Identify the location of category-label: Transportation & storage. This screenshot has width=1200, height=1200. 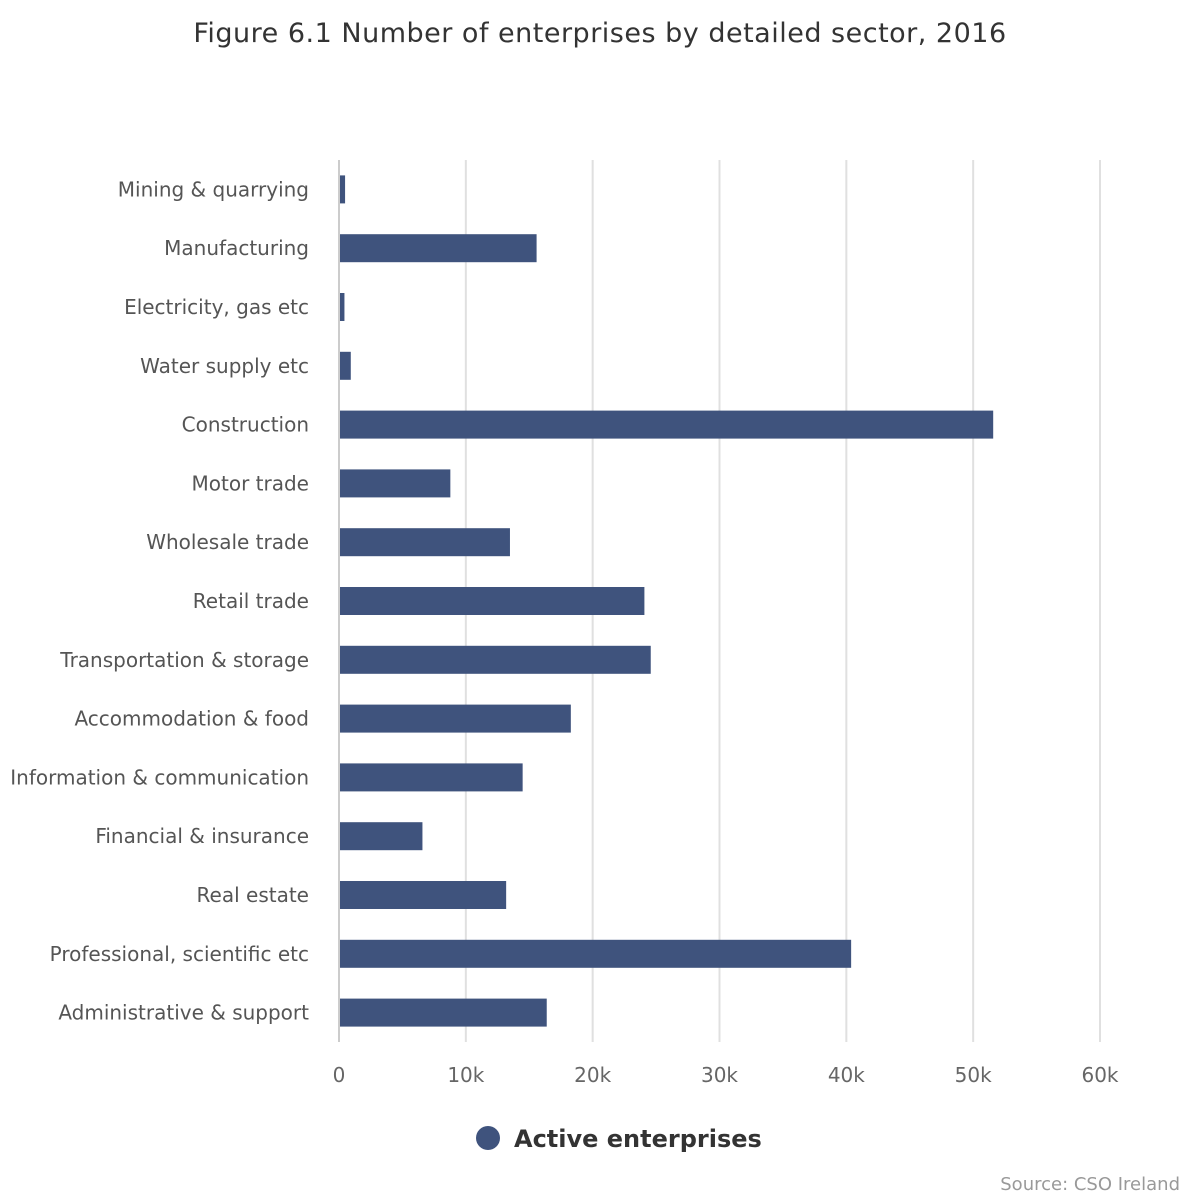
(184, 660).